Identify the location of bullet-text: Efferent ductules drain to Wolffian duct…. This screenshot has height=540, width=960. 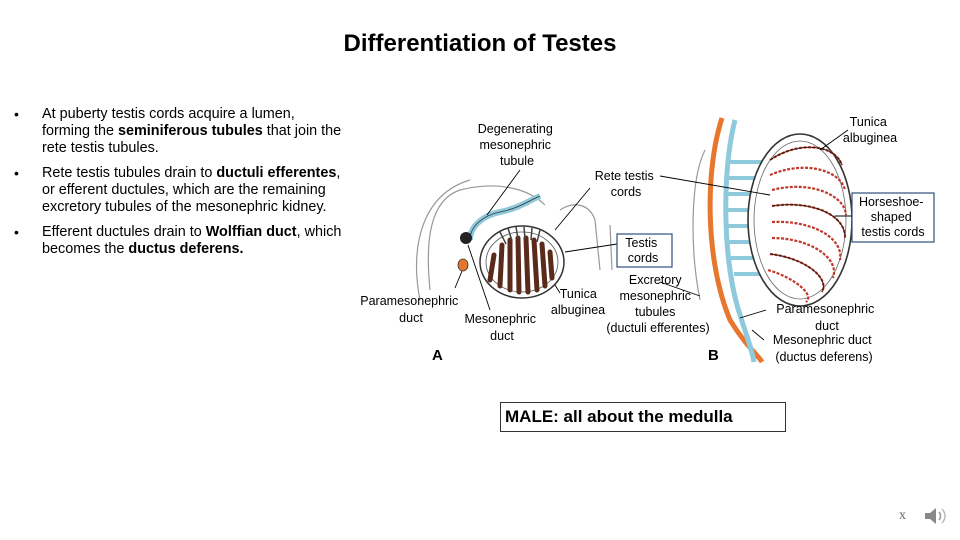
(191, 240).